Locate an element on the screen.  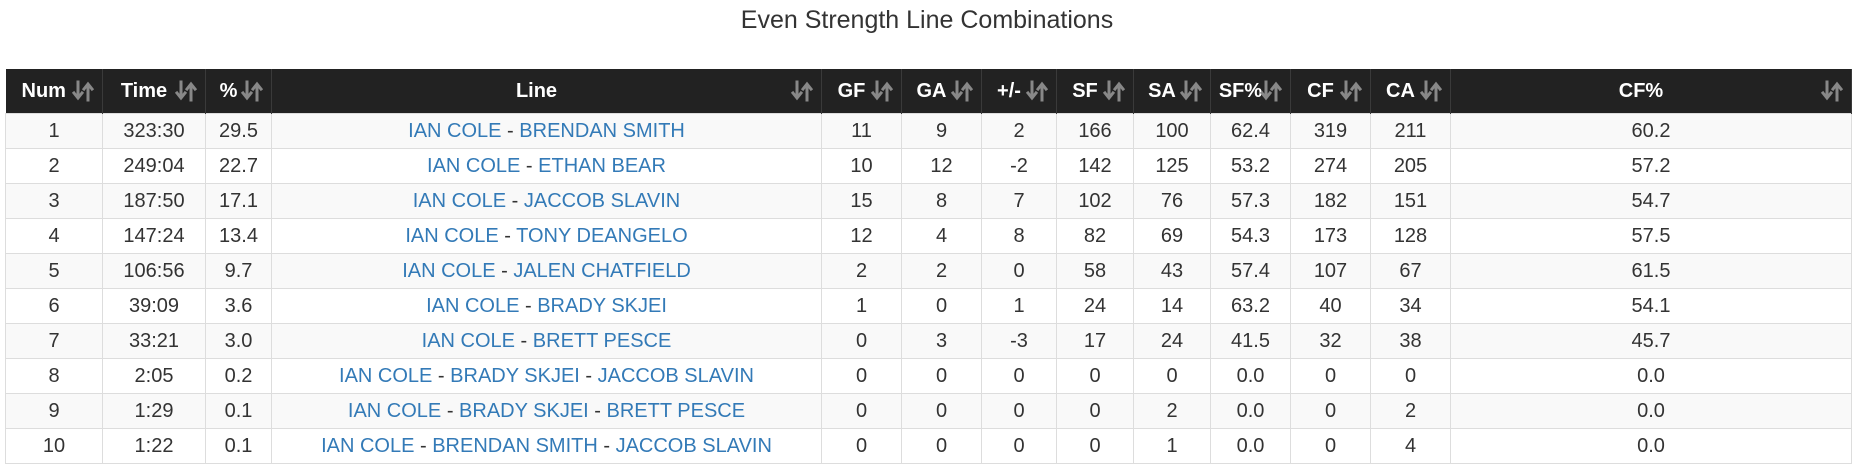
cell-sa: 69 is located at coordinates (1172, 236).